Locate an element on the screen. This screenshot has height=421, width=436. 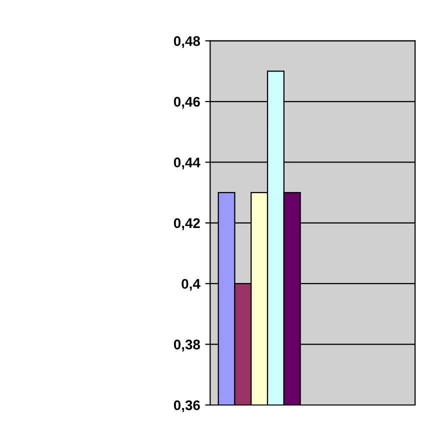
y-tick-label: 0,4 is located at coordinates (191, 284).